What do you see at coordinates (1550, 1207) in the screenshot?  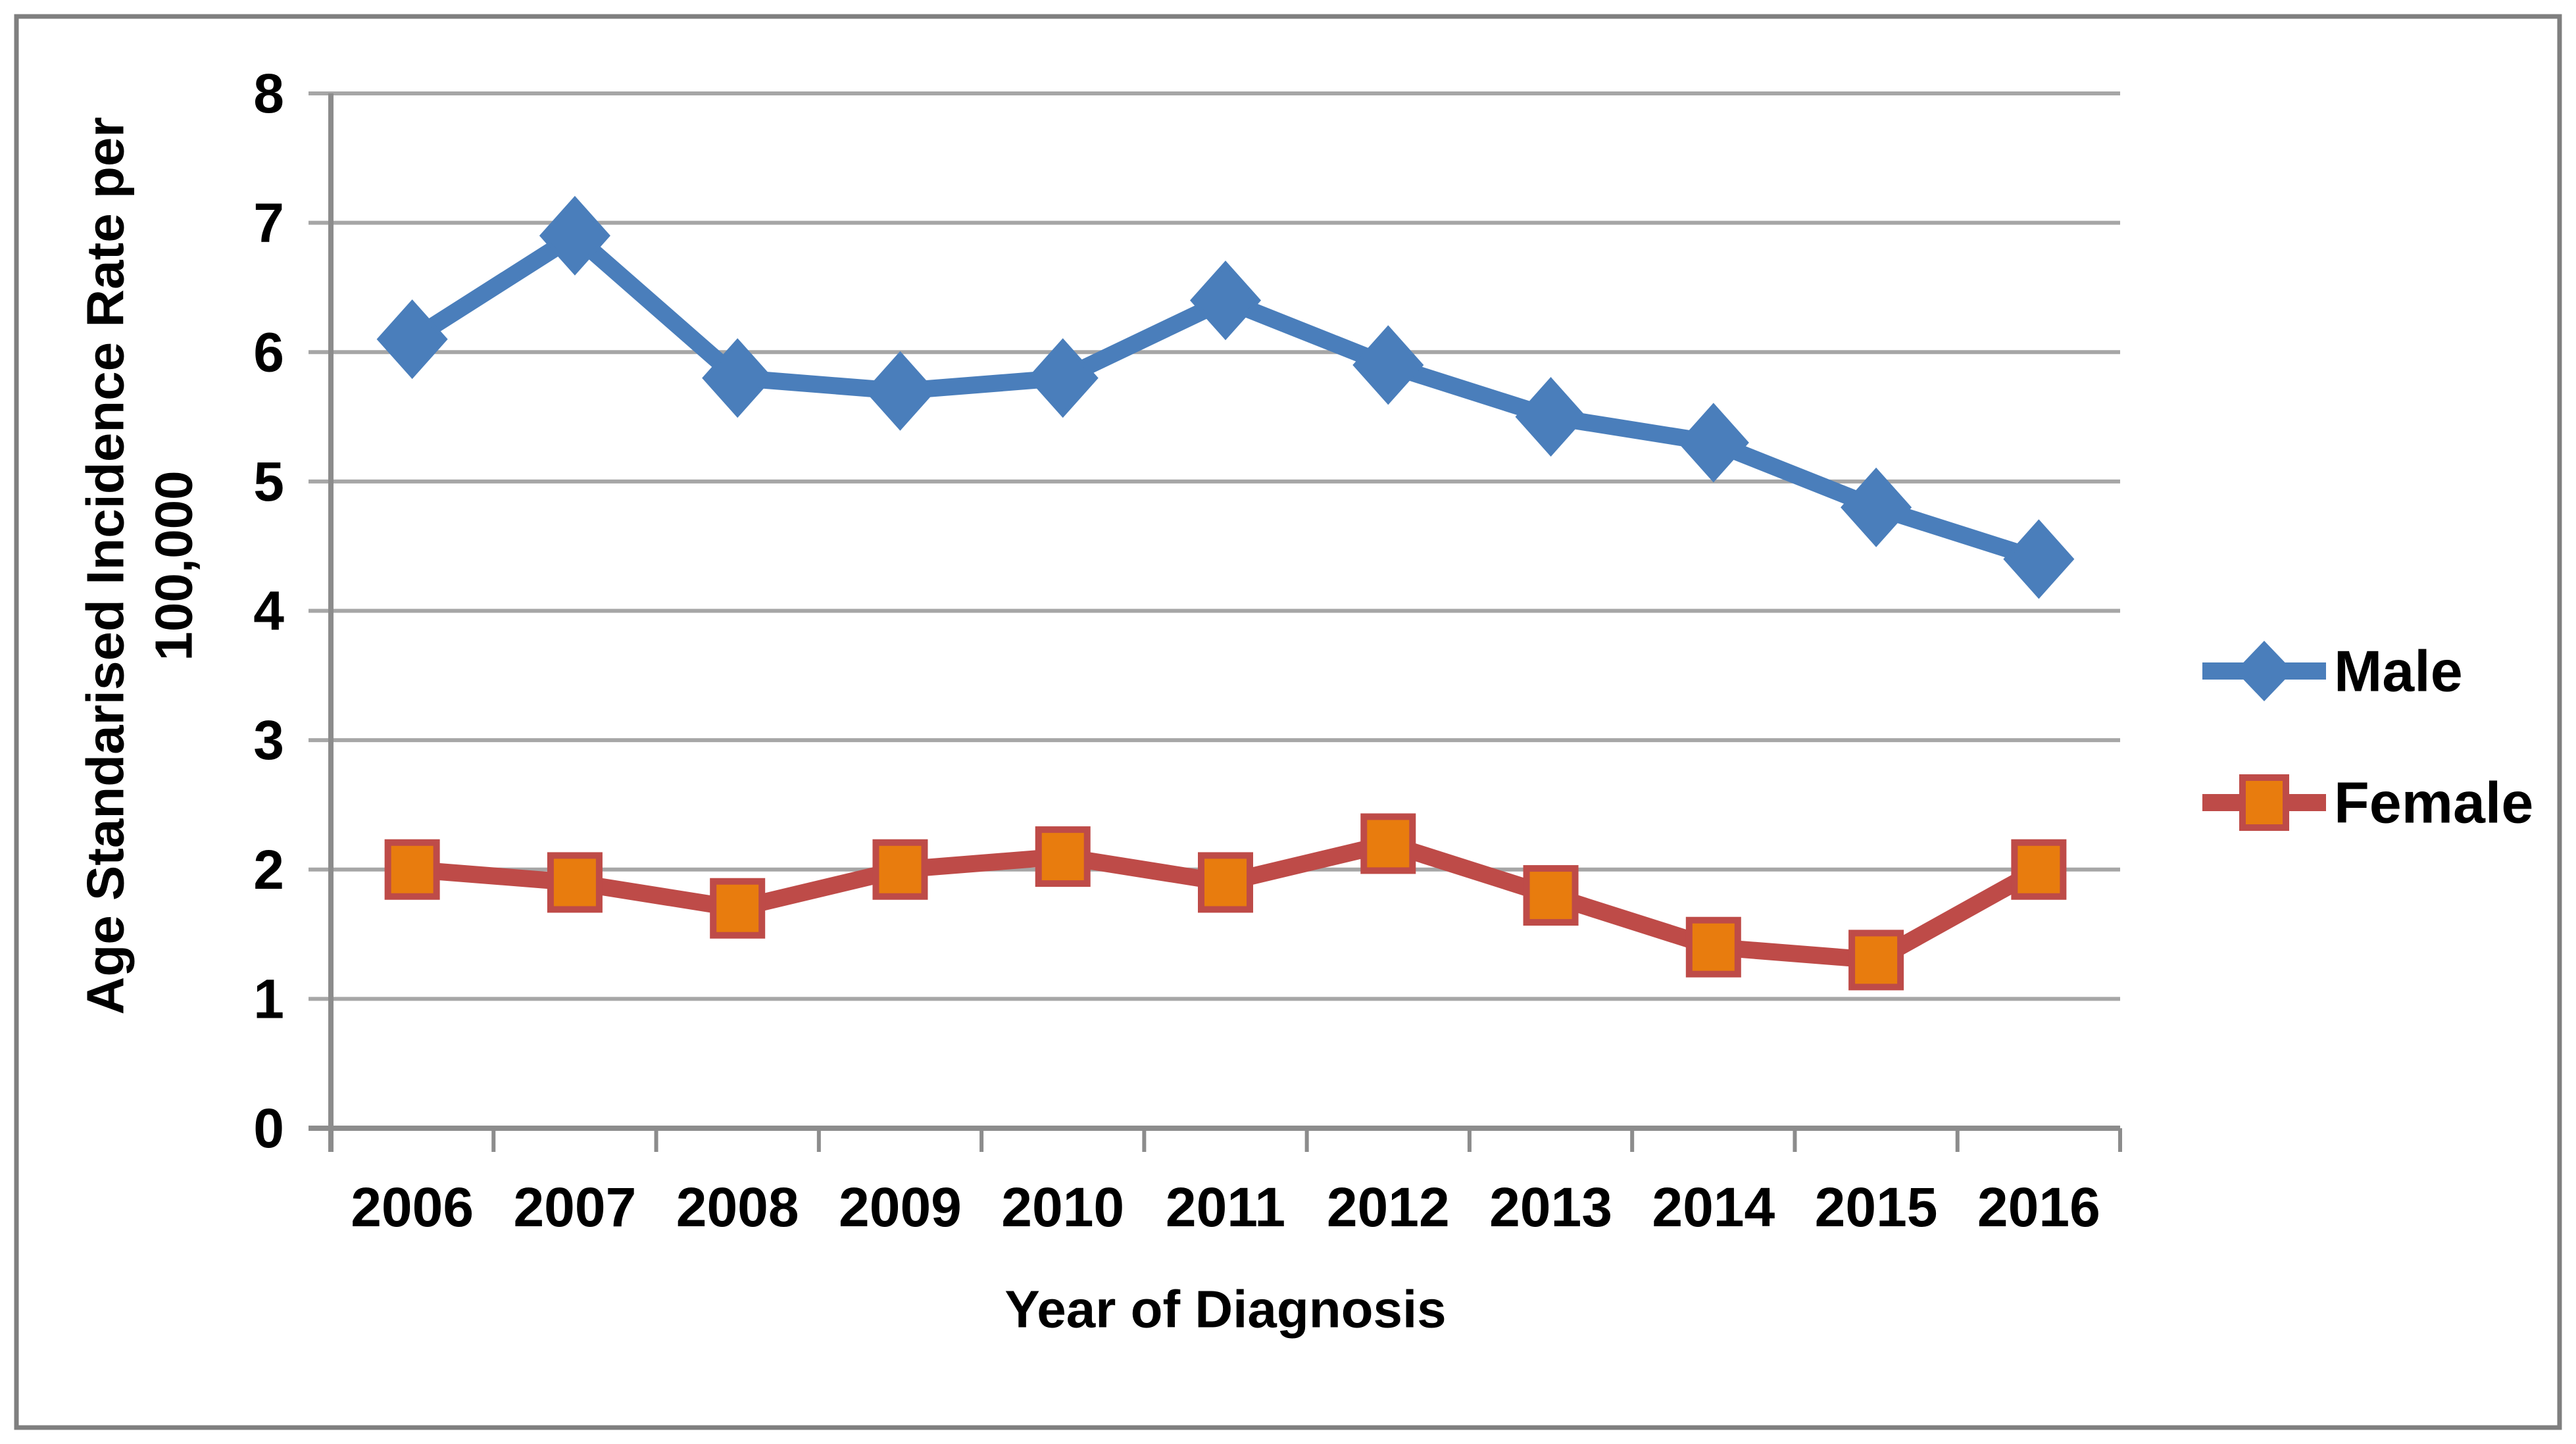 I see `x-tick-label: 2013` at bounding box center [1550, 1207].